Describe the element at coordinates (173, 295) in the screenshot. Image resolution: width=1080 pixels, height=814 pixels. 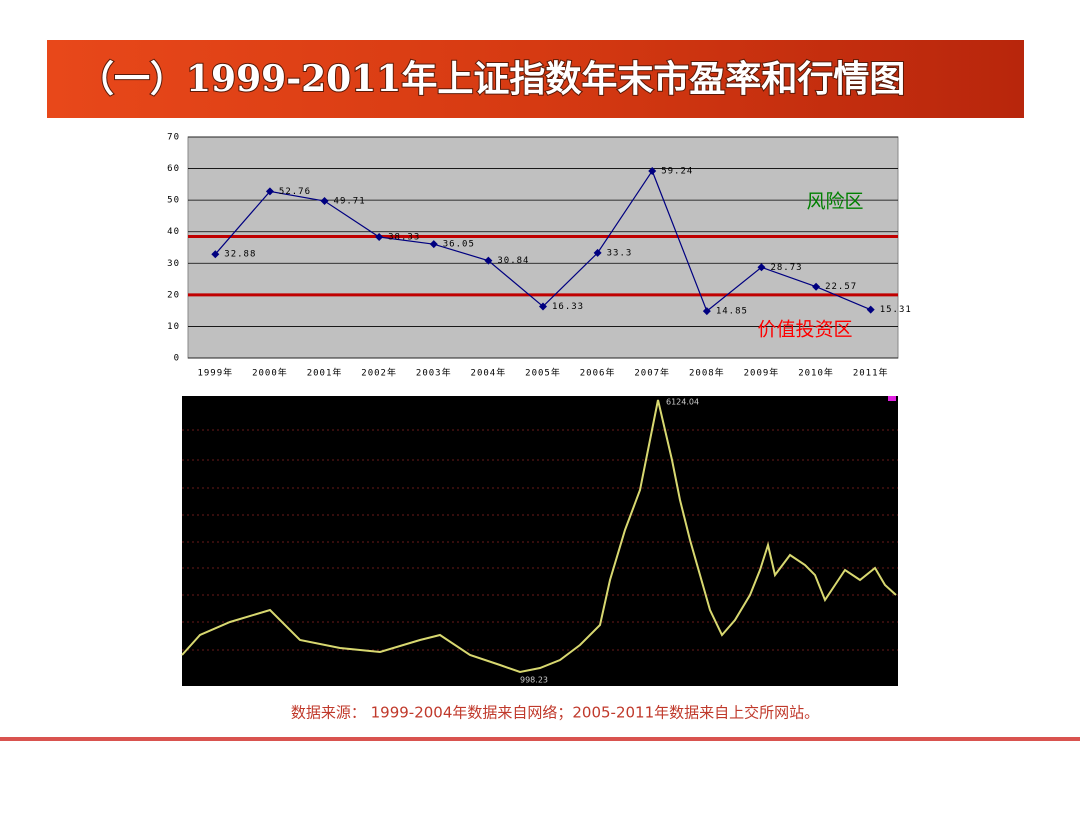
I see `y-tick-label: 20` at that location.